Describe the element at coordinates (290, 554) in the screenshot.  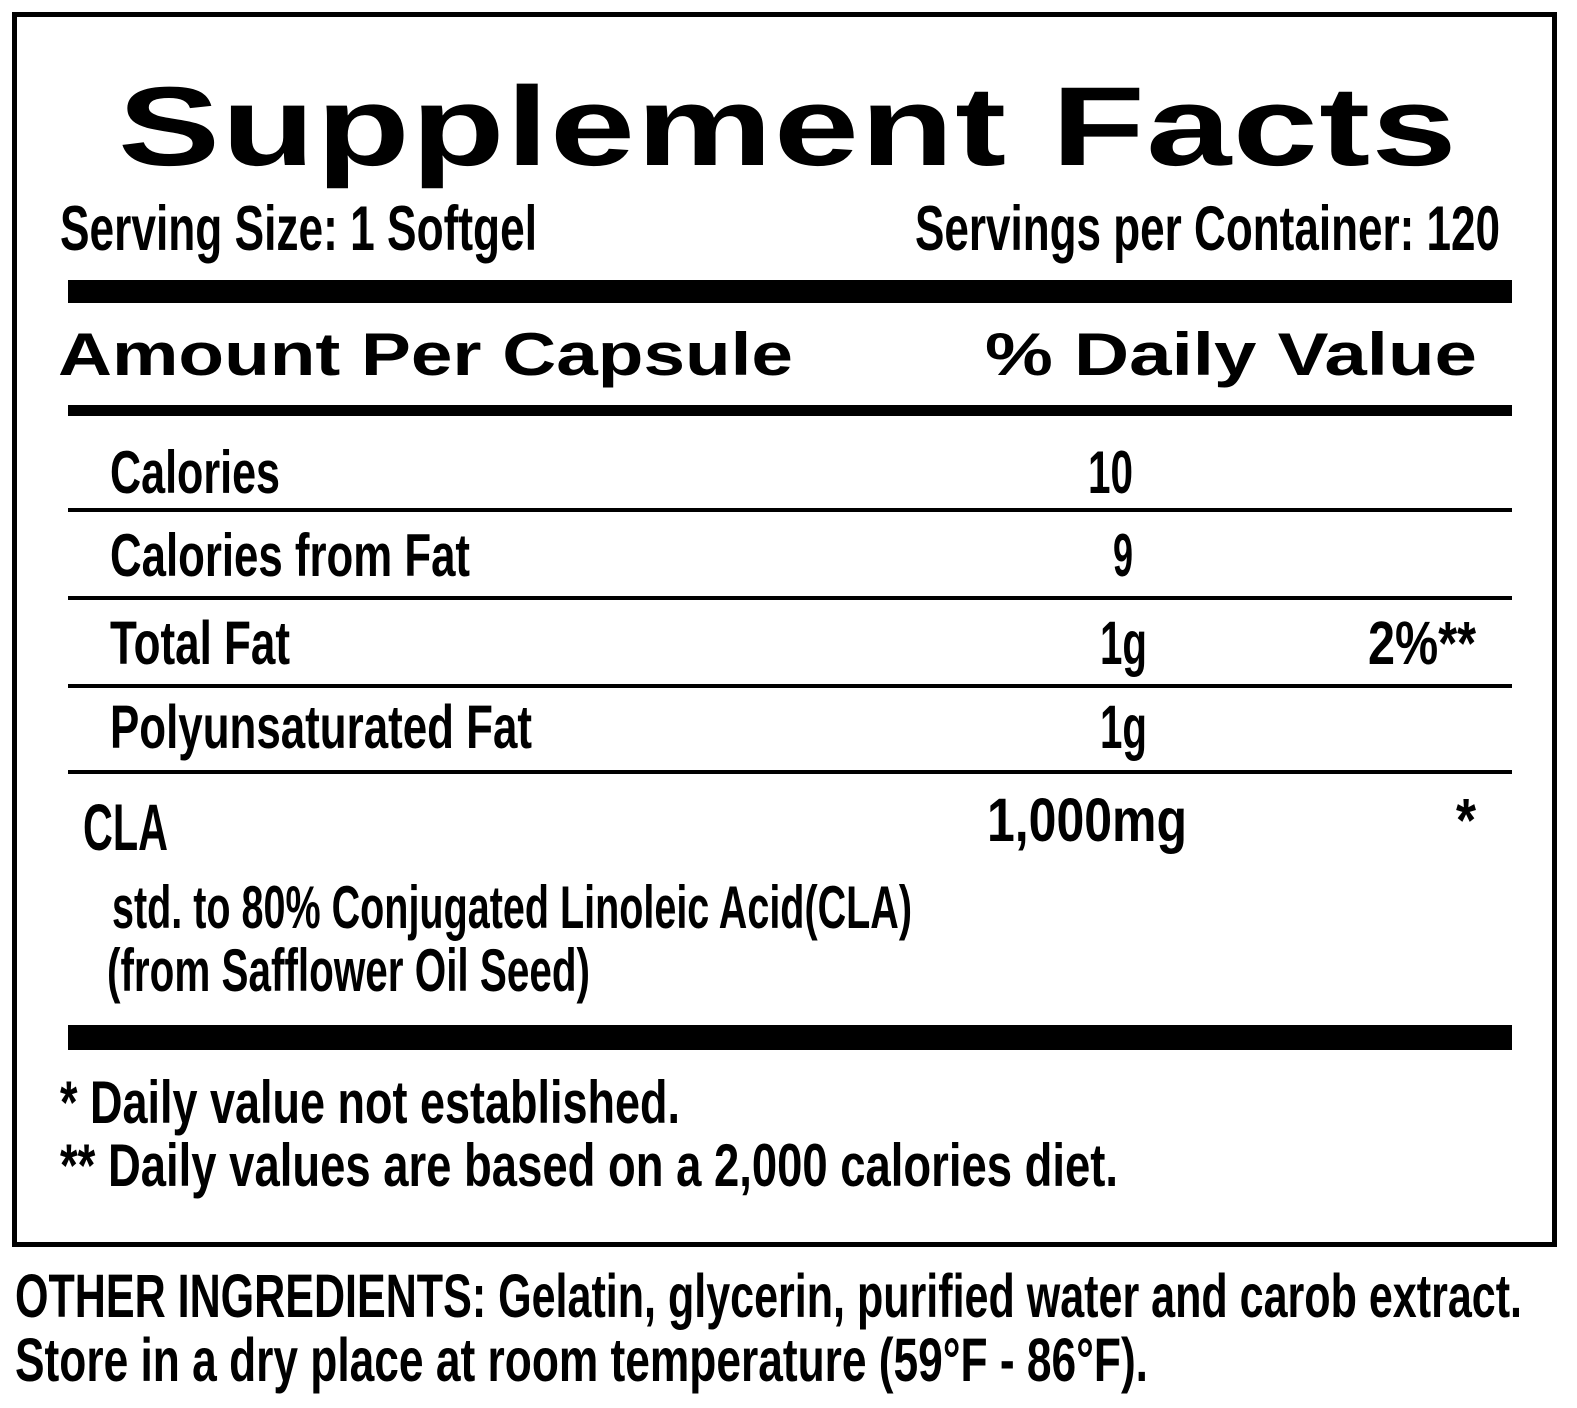
I see `row-name: Calories from Fat` at that location.